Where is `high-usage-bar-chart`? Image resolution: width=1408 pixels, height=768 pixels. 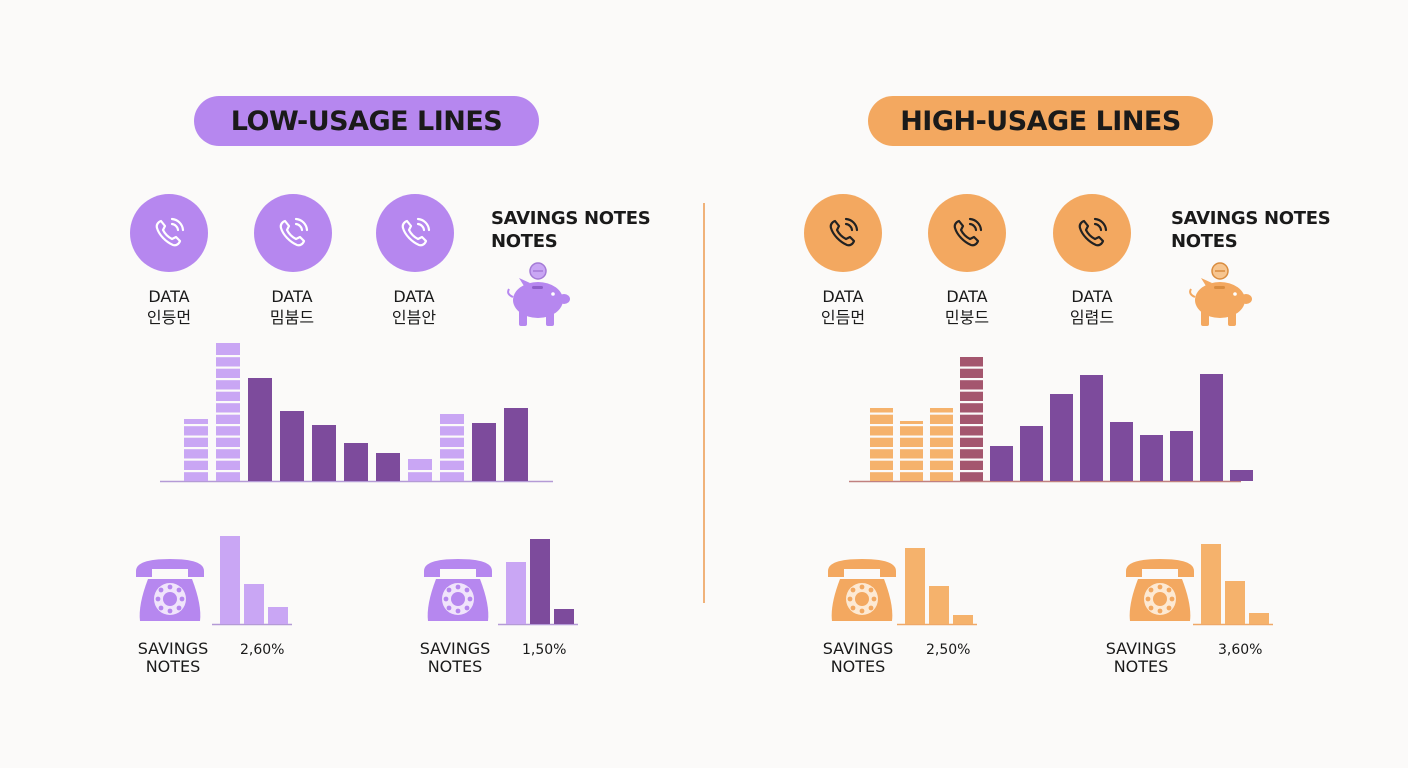 high-usage-bar-chart is located at coordinates (1051, 420).